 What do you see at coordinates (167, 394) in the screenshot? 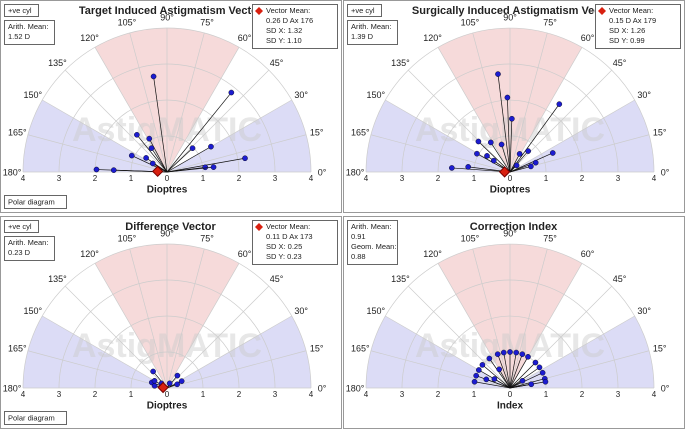
I see `r-tick-label: 0` at bounding box center [167, 394].